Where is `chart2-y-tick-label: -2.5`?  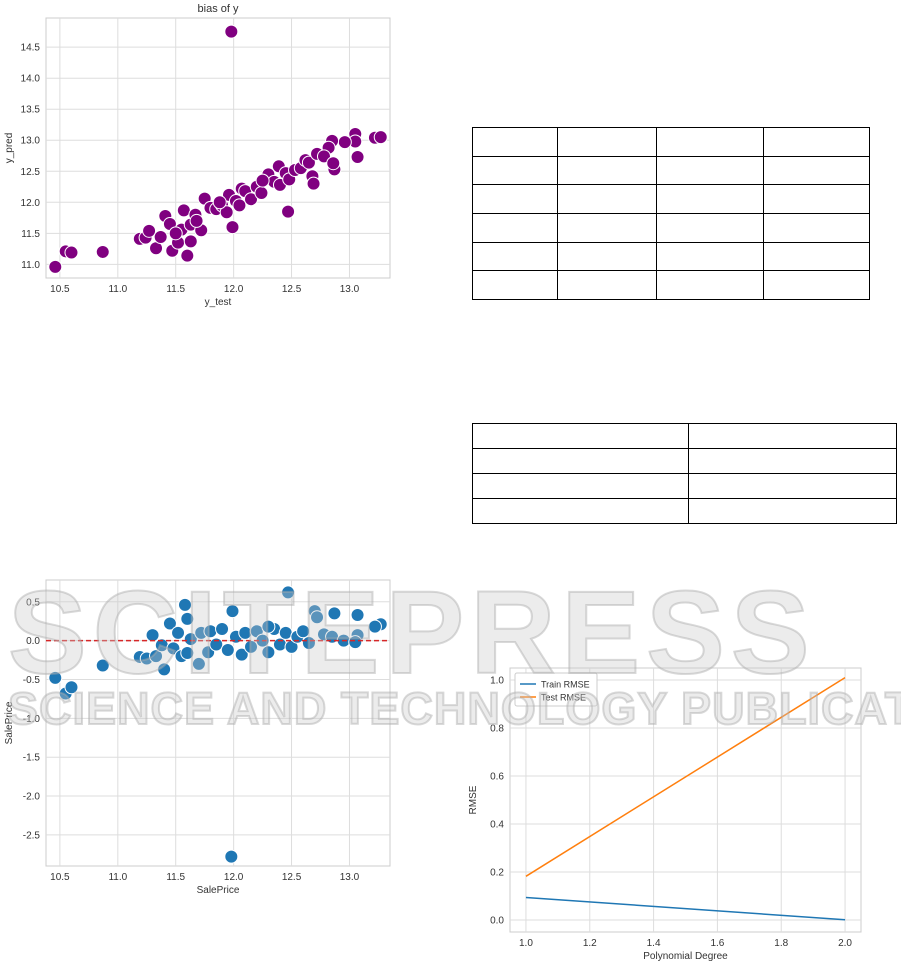
chart2-y-tick-label: -2.5 is located at coordinates (32, 835).